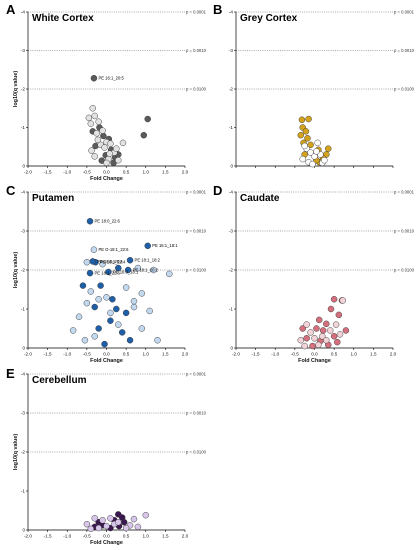 The image size is (418, 550). What do you see at coordinates (113, 262) in the screenshot?
I see `point-annotation: PE 16:0_22:4` at bounding box center [113, 262].